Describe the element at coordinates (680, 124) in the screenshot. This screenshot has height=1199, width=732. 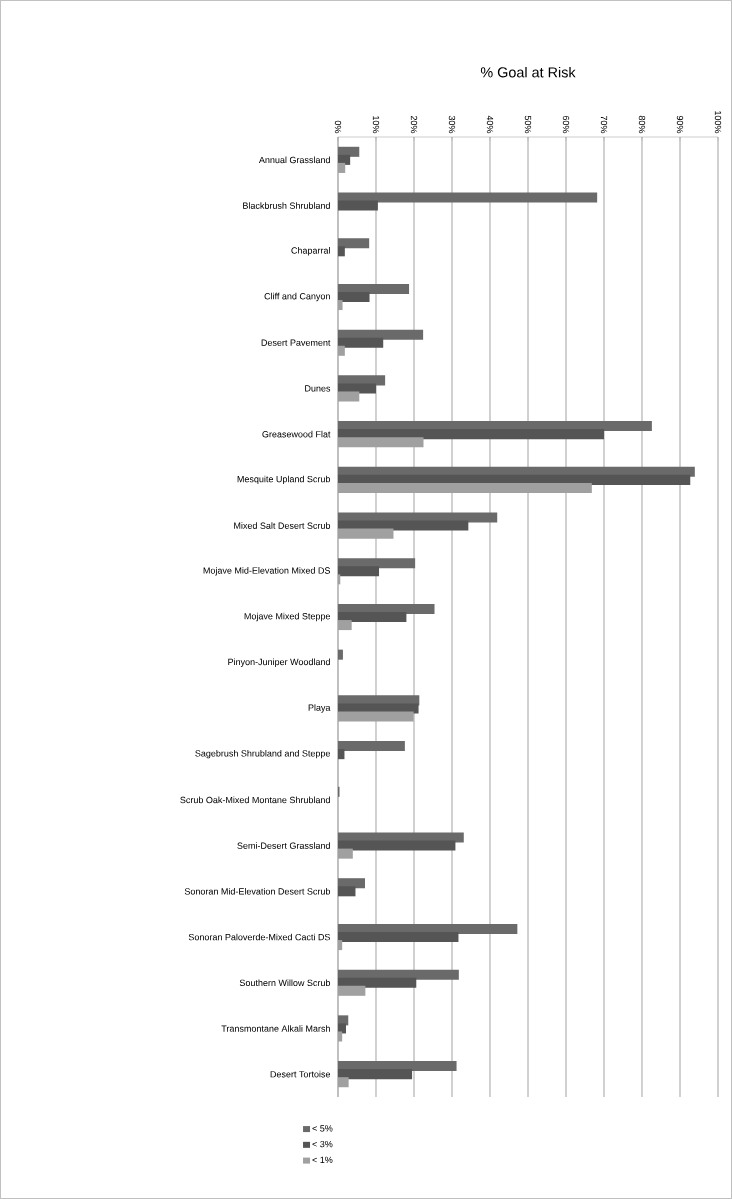
I see `x-tick-label: 90%` at that location.